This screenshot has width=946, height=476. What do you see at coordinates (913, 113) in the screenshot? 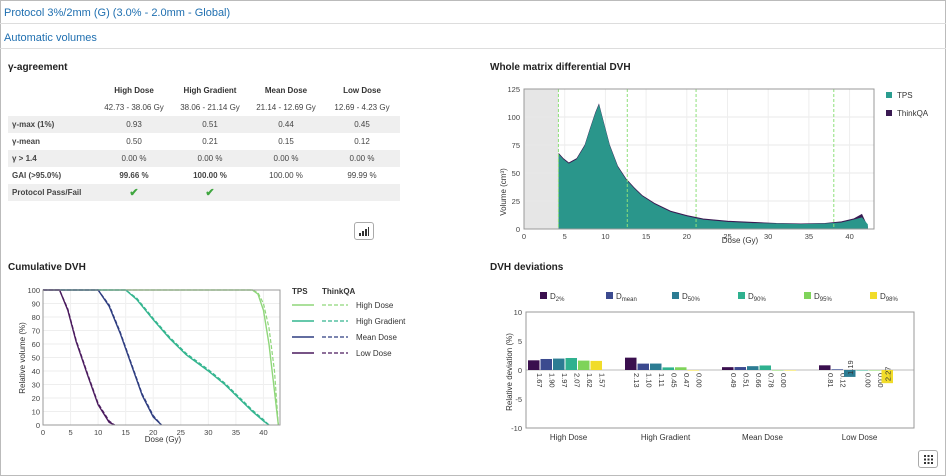
I see `legend-label: ThinkQA` at bounding box center [913, 113].